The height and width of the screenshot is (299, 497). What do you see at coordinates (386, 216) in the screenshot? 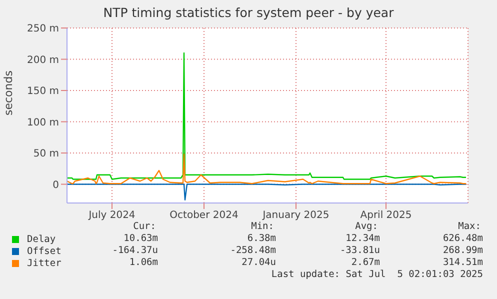
I see `x-tick-label: April 2025` at bounding box center [386, 216].